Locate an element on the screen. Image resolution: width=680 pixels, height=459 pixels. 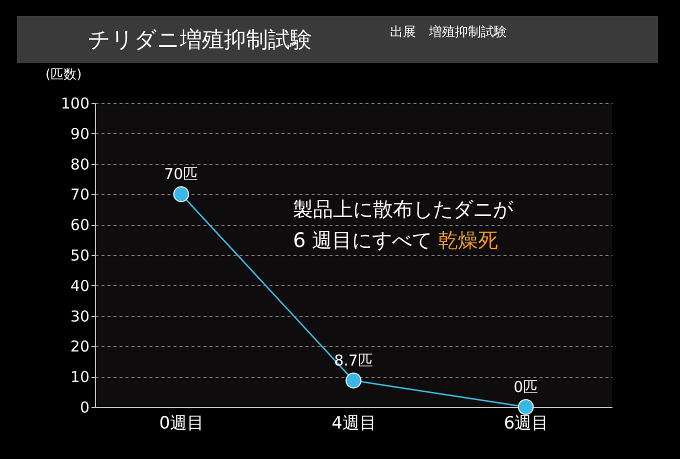
y-axis-title: (匹数) is located at coordinates (64, 75).